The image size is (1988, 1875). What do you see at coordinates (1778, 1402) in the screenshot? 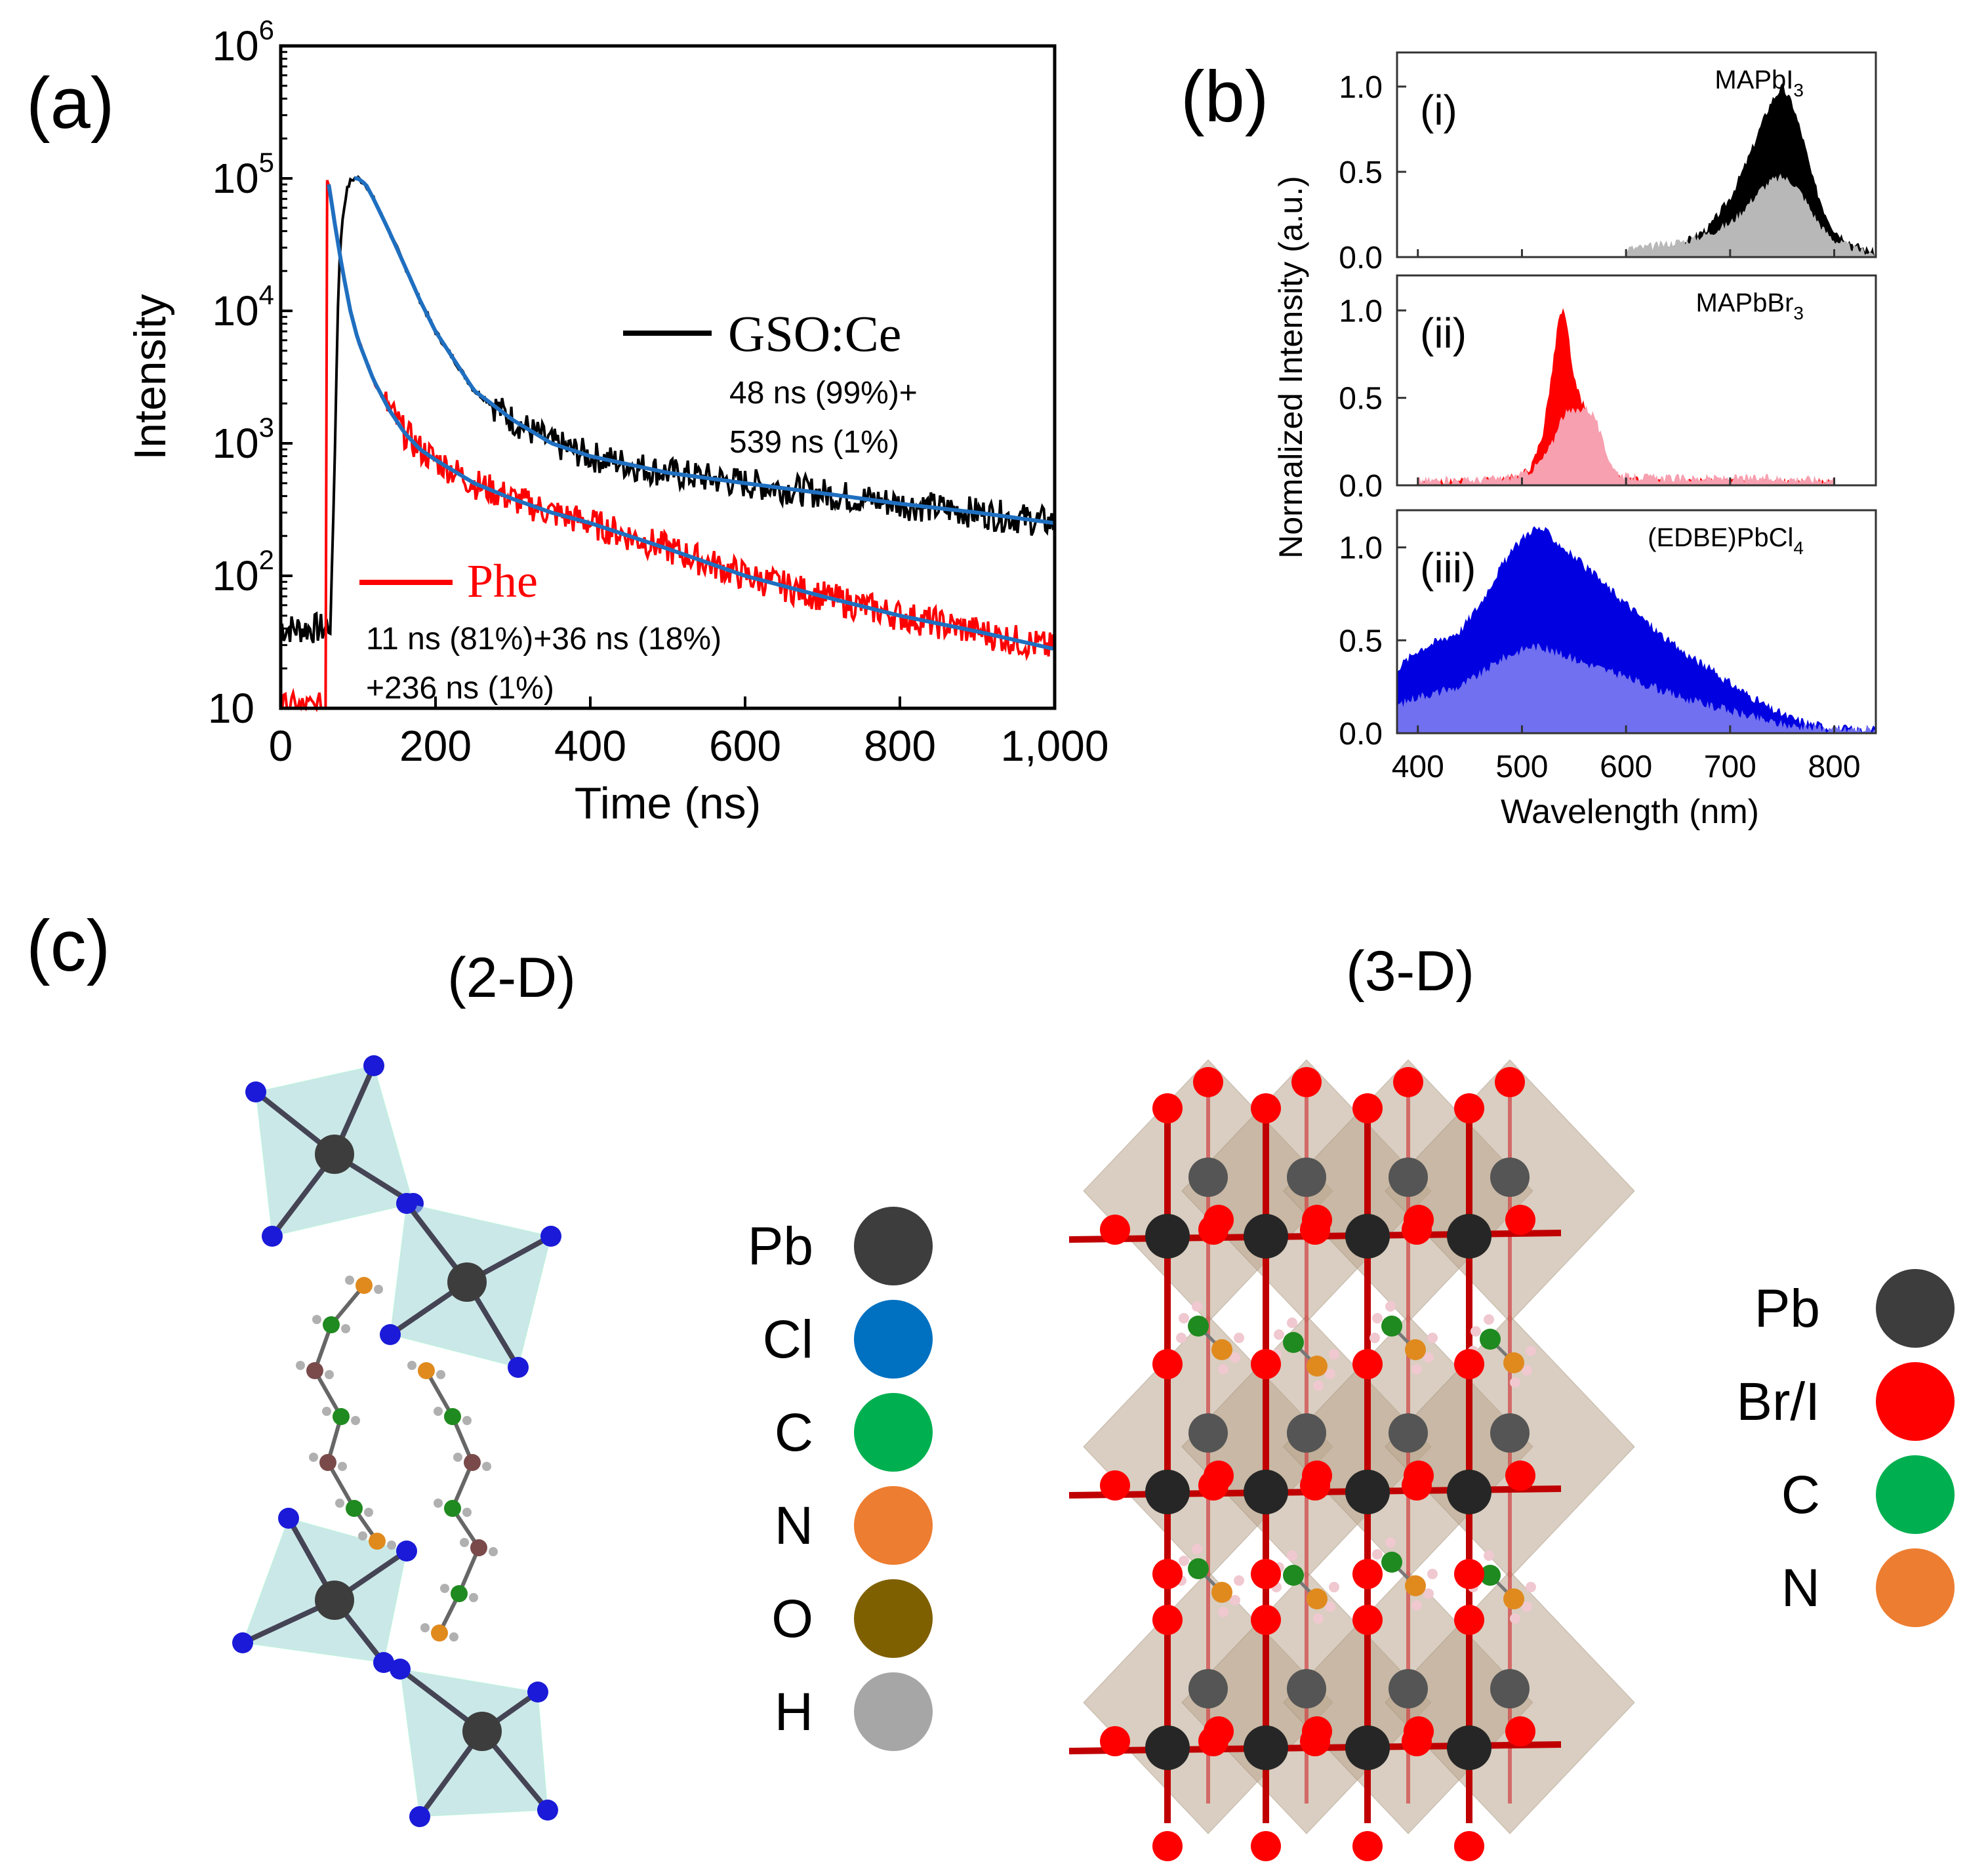
I see `legend-3d-label: Br/I` at bounding box center [1778, 1402].